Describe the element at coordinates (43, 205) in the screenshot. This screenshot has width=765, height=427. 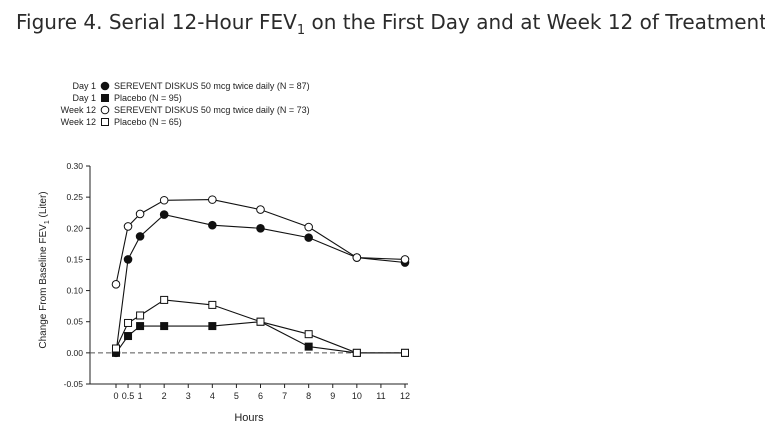
I see `y-axis-label-suffix: (Liter)` at that location.